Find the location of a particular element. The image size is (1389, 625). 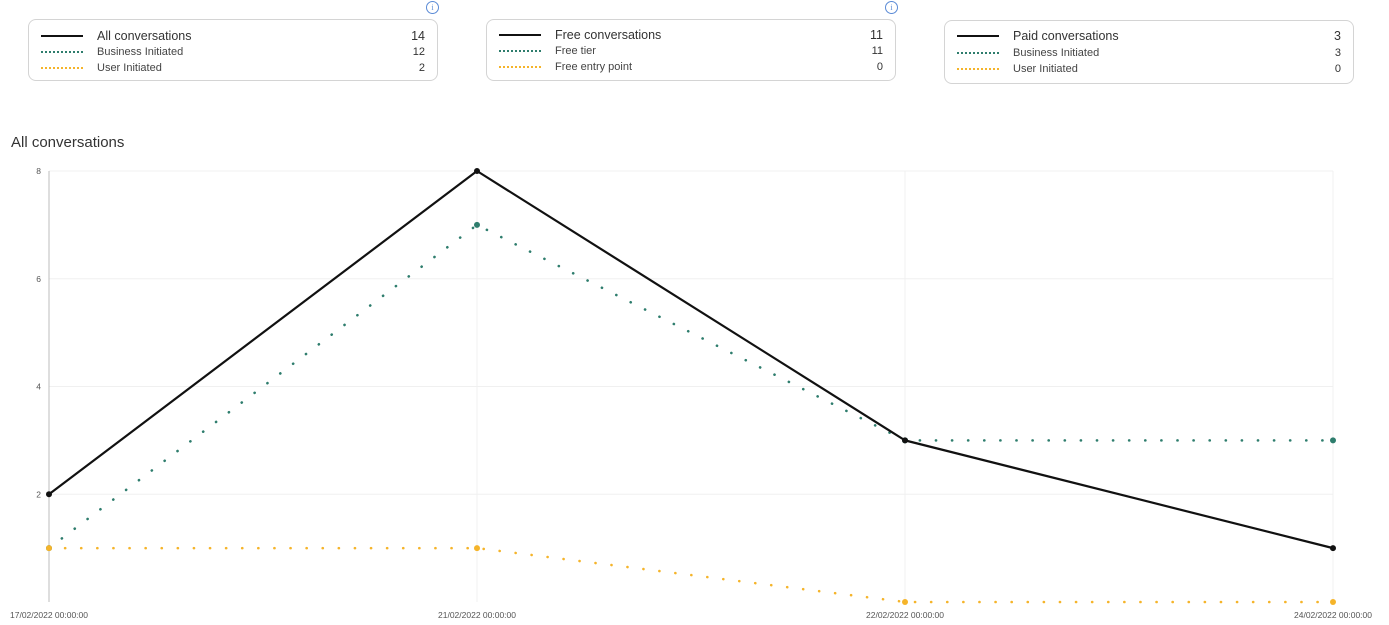

card-title: Paid conversations is located at coordinates (1066, 36).